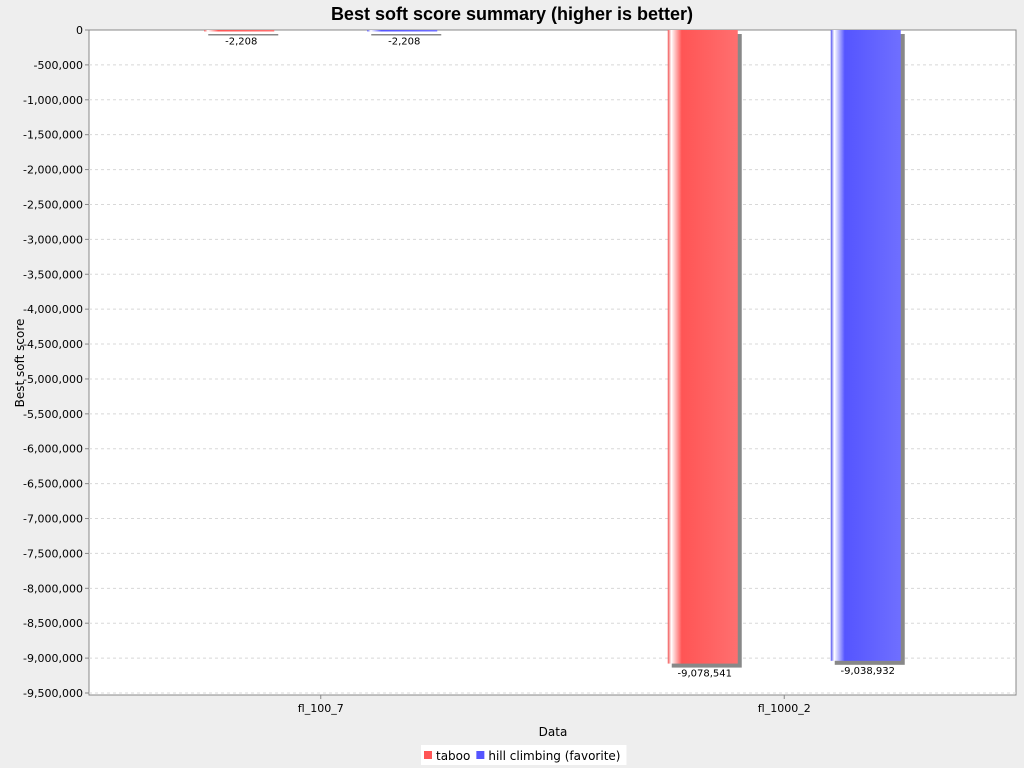 The height and width of the screenshot is (768, 1024). I want to click on x-tick-label: fl_100_7, so click(321, 708).